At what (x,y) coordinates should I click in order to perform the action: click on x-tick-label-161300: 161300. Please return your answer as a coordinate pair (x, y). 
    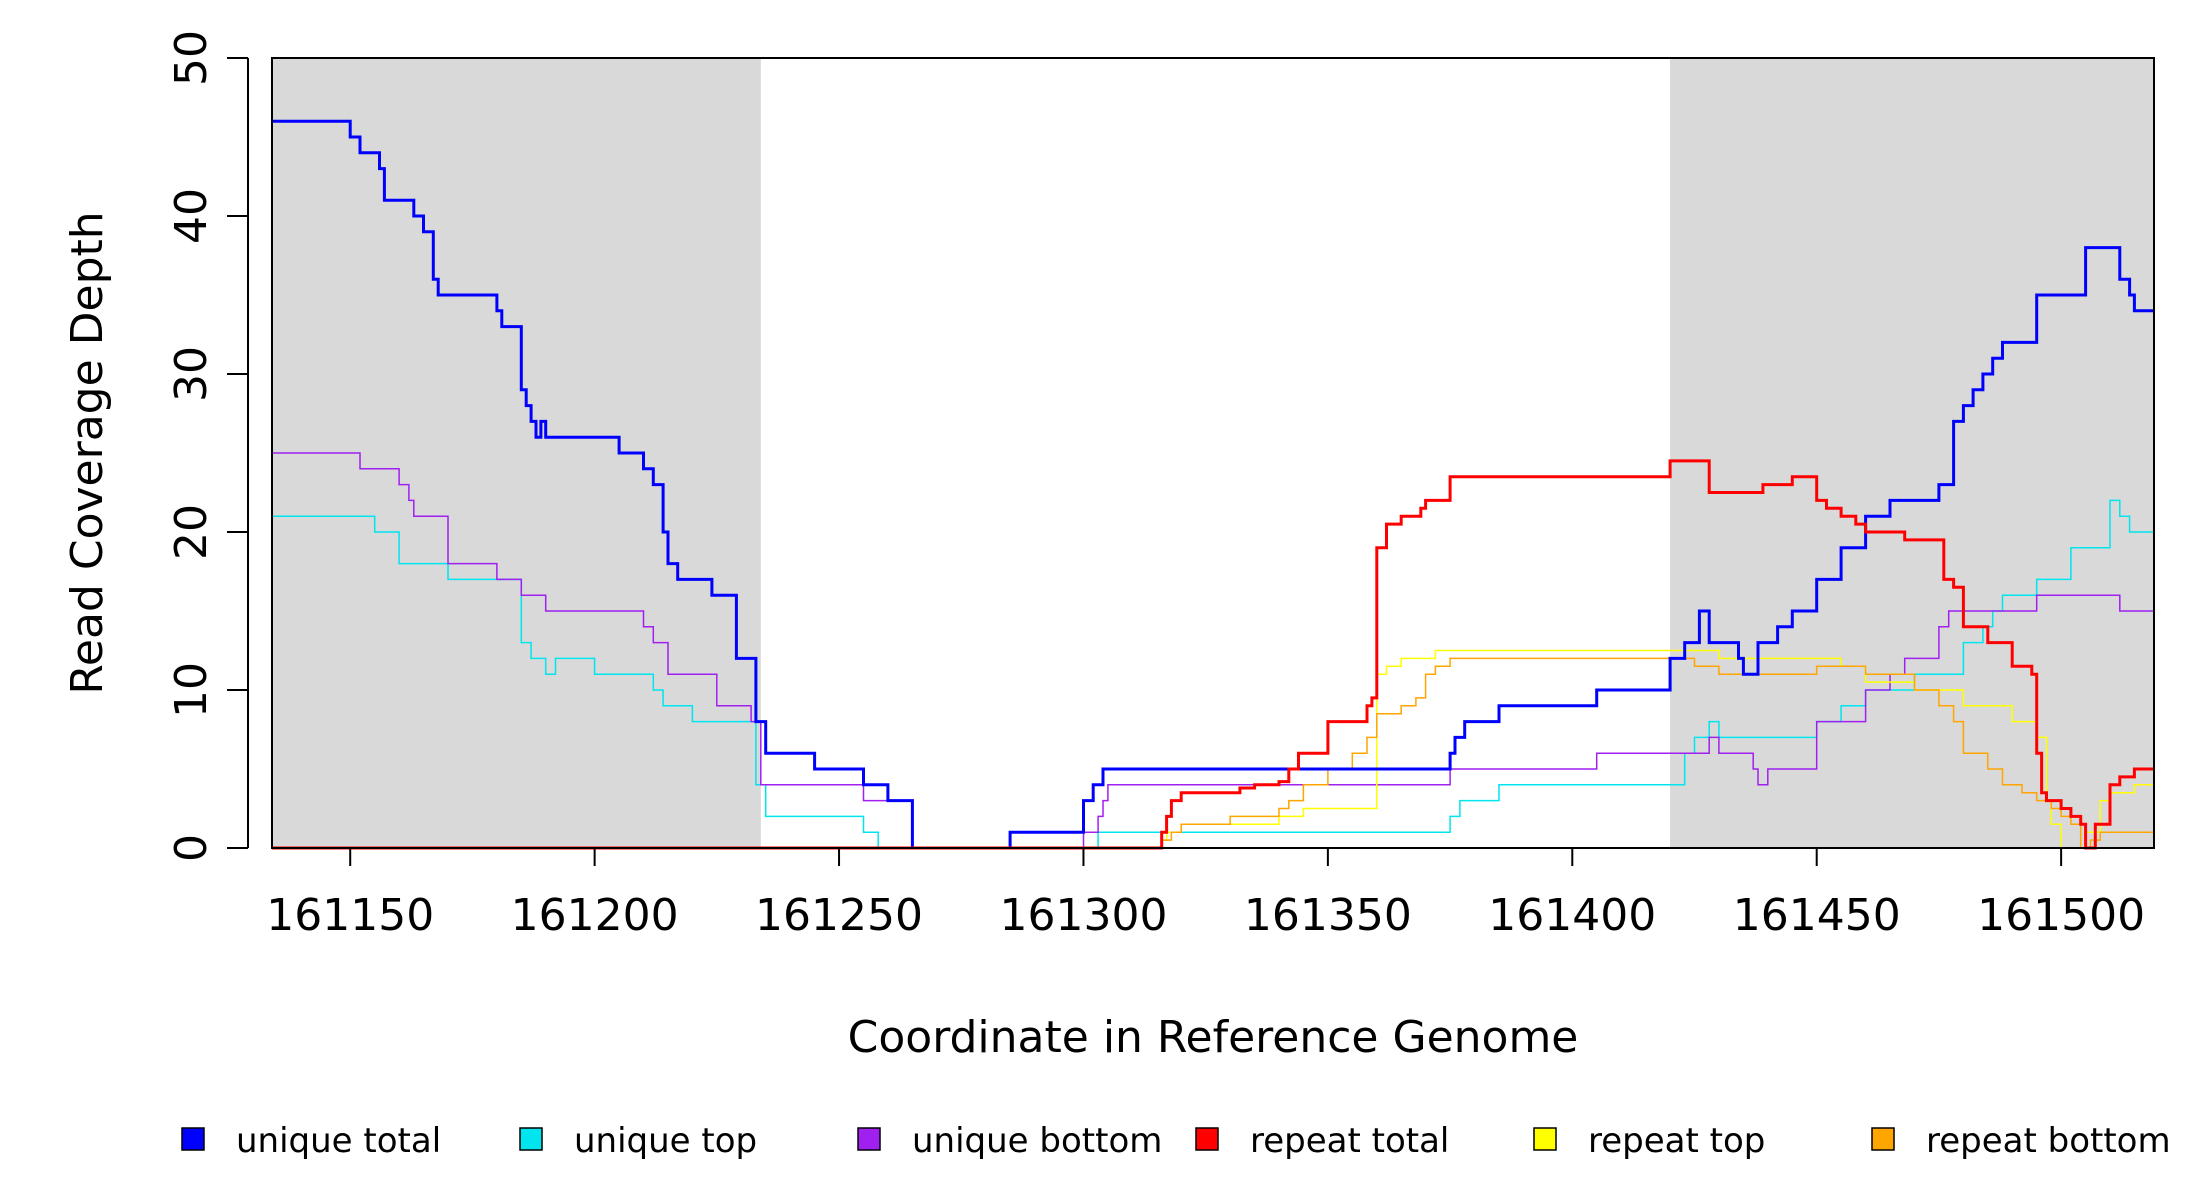
    Looking at the image, I should click on (1083, 915).